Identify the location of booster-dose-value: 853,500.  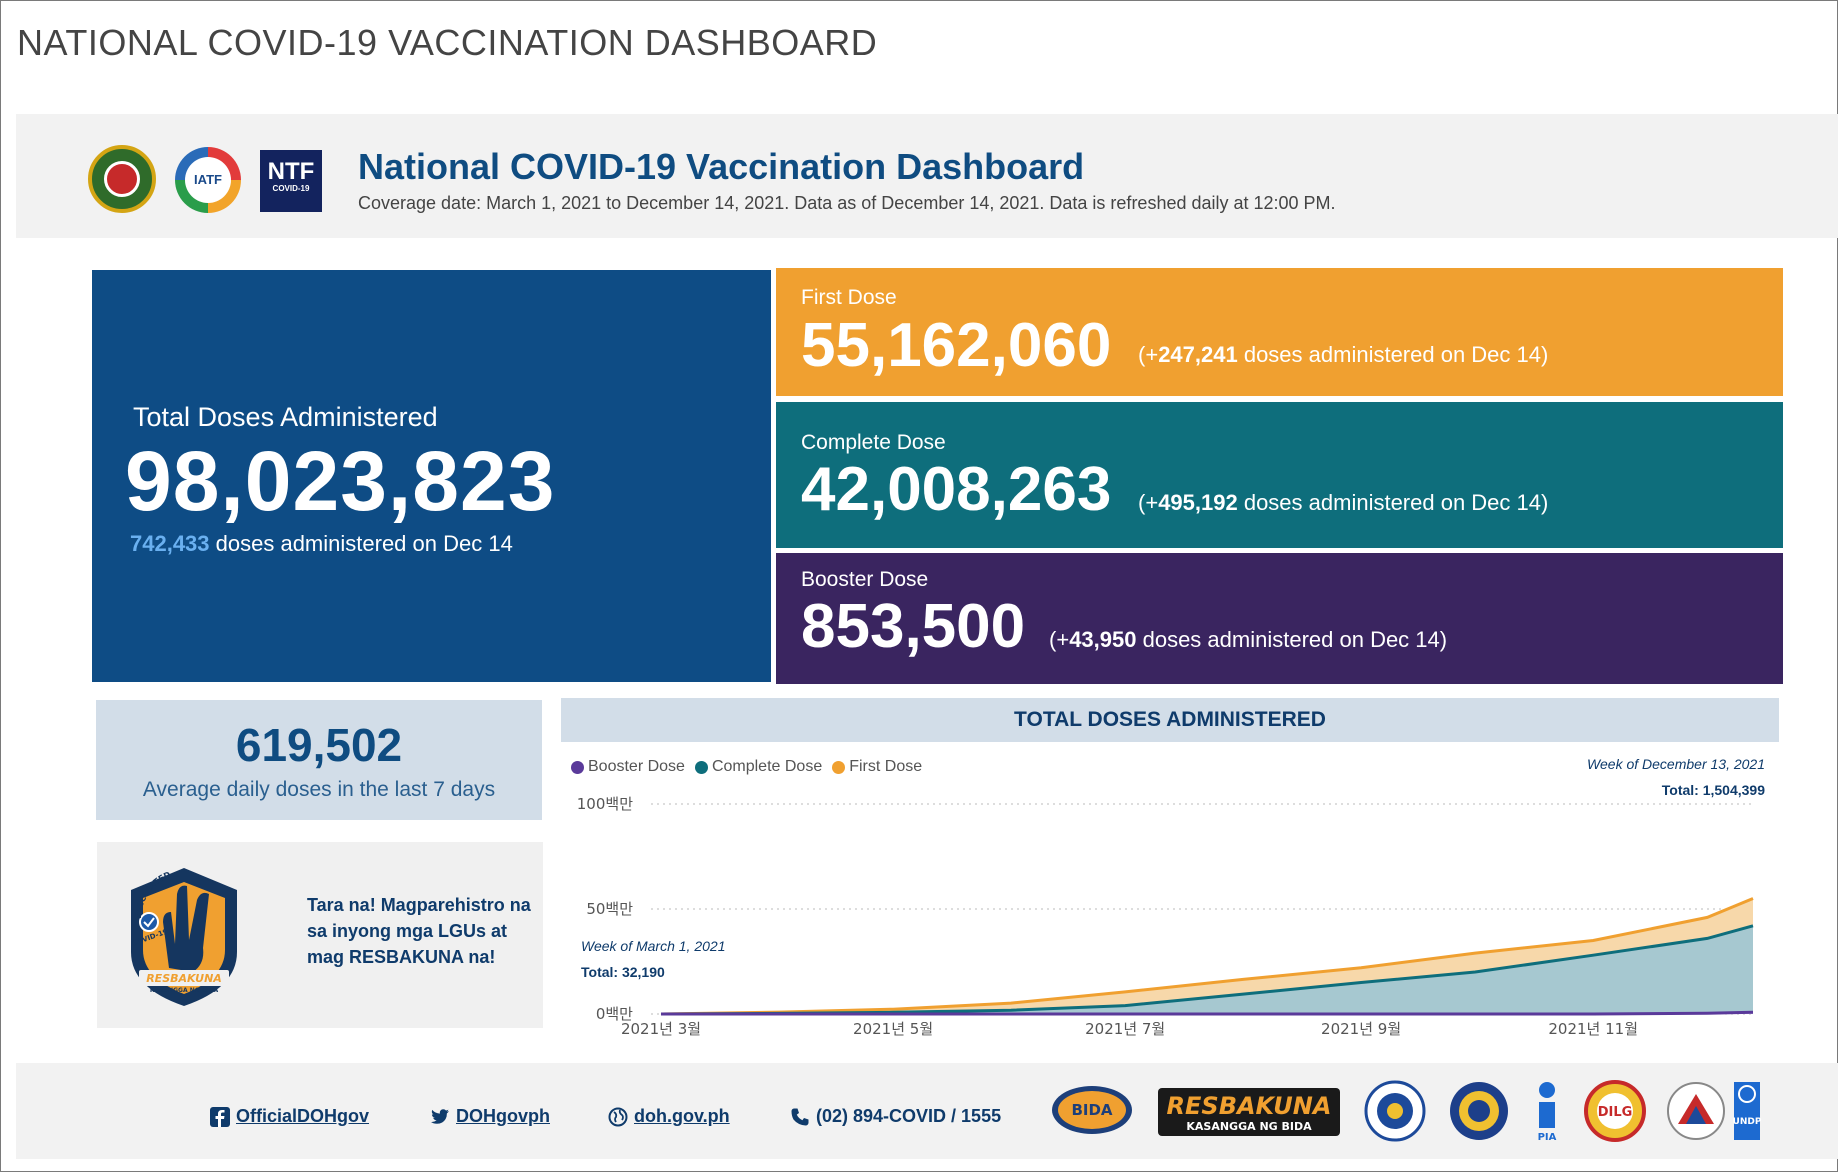
(913, 626).